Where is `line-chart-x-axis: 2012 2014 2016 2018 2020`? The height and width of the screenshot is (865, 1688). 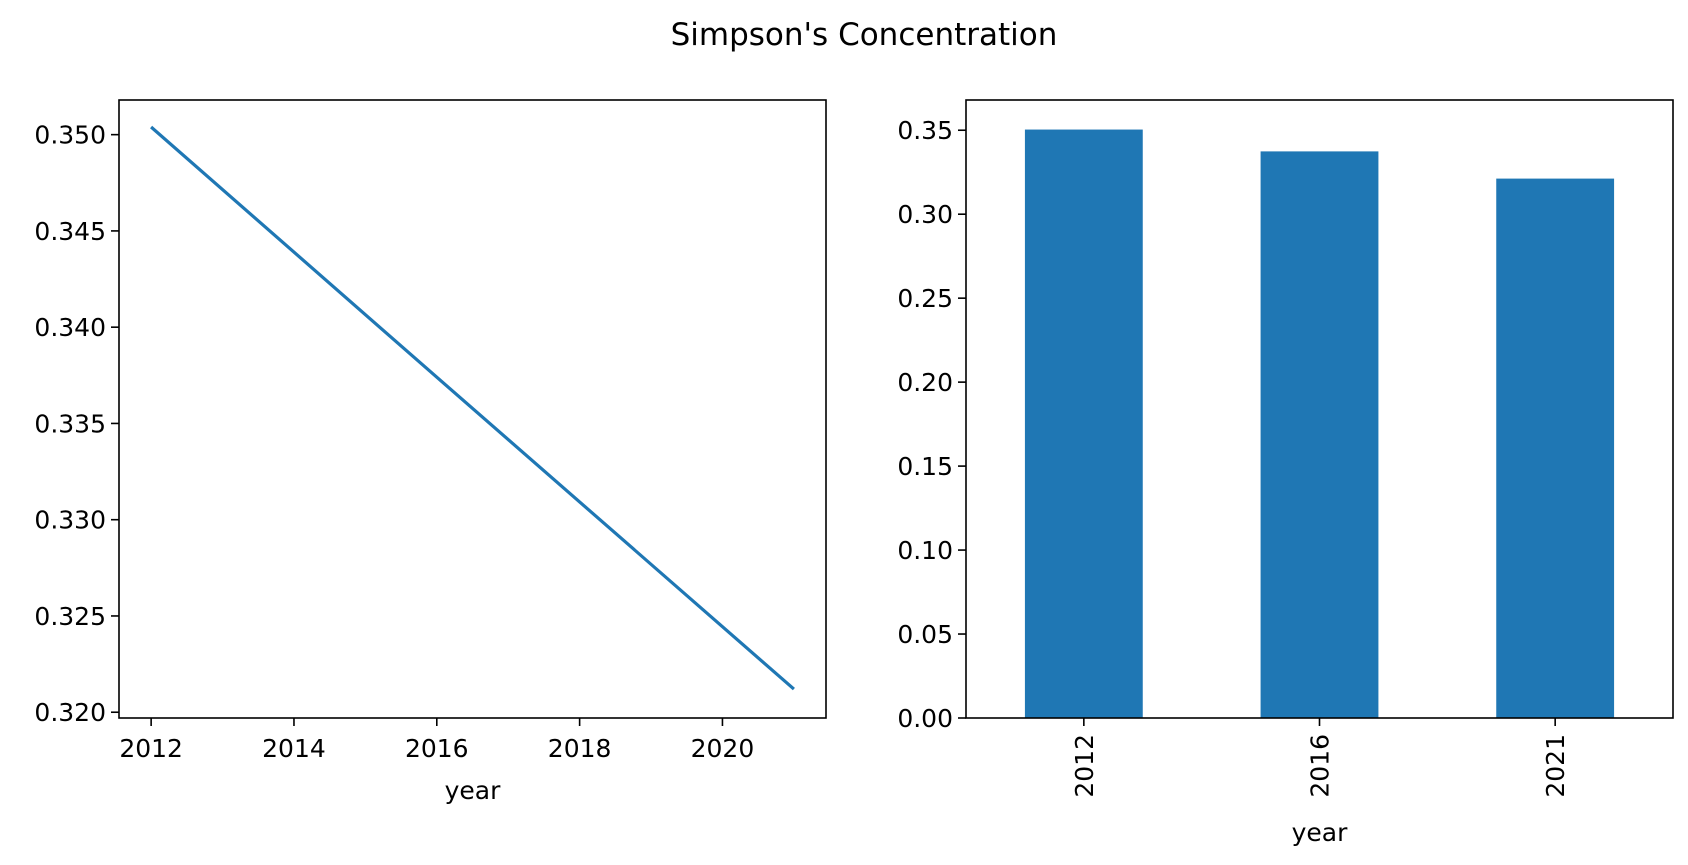 line-chart-x-axis: 2012 2014 2016 2018 2020 is located at coordinates (436, 740).